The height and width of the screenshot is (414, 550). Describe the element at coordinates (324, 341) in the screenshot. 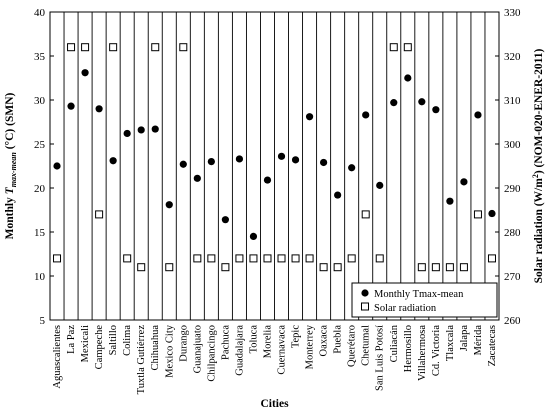

I see `category-label: Oaxaca` at that location.